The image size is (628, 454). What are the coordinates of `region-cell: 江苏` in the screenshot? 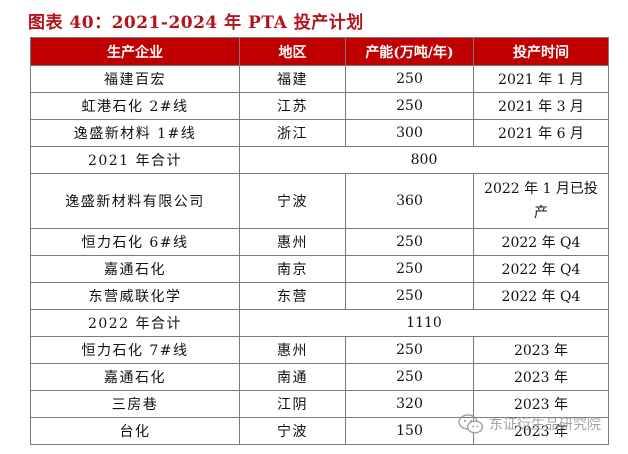 It's located at (292, 106).